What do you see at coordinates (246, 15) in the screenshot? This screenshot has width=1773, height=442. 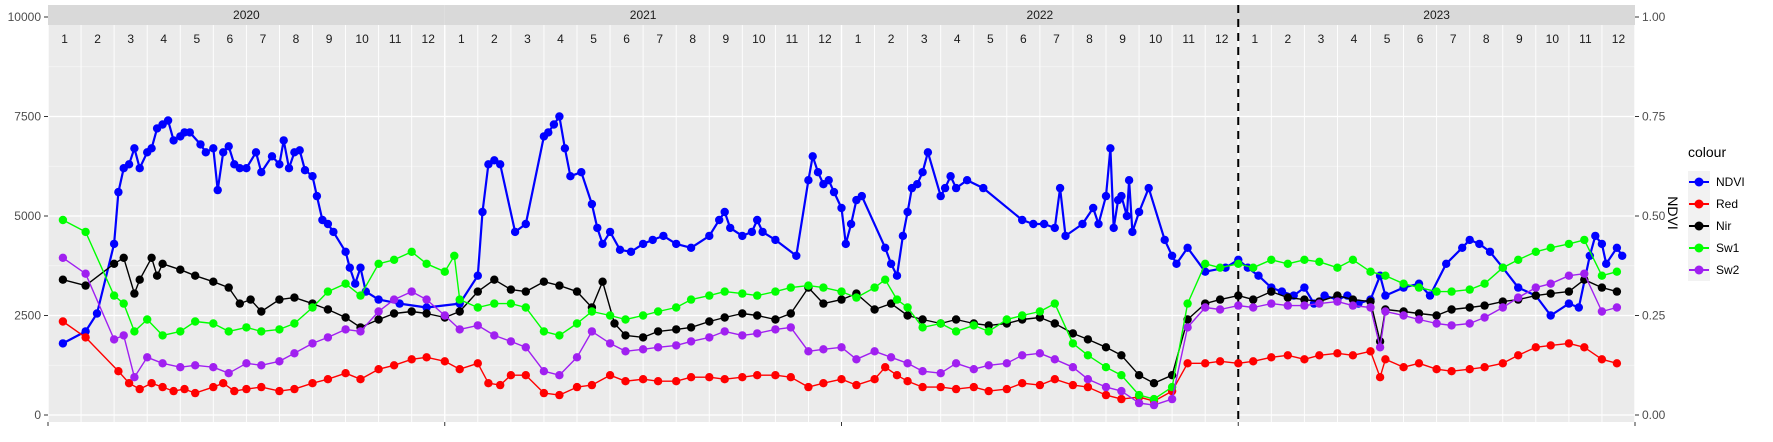 I see `year-label: 2020` at bounding box center [246, 15].